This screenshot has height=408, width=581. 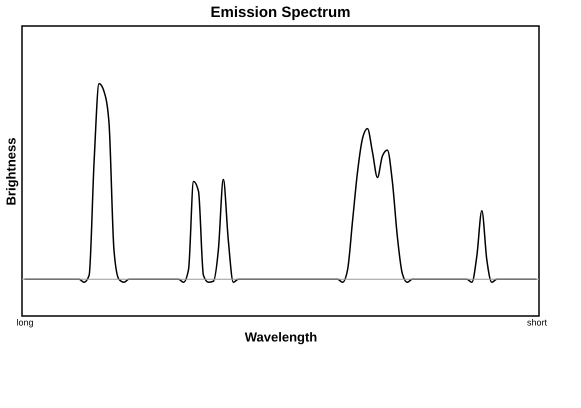 I want to click on x-tick-label: short, so click(x=537, y=323).